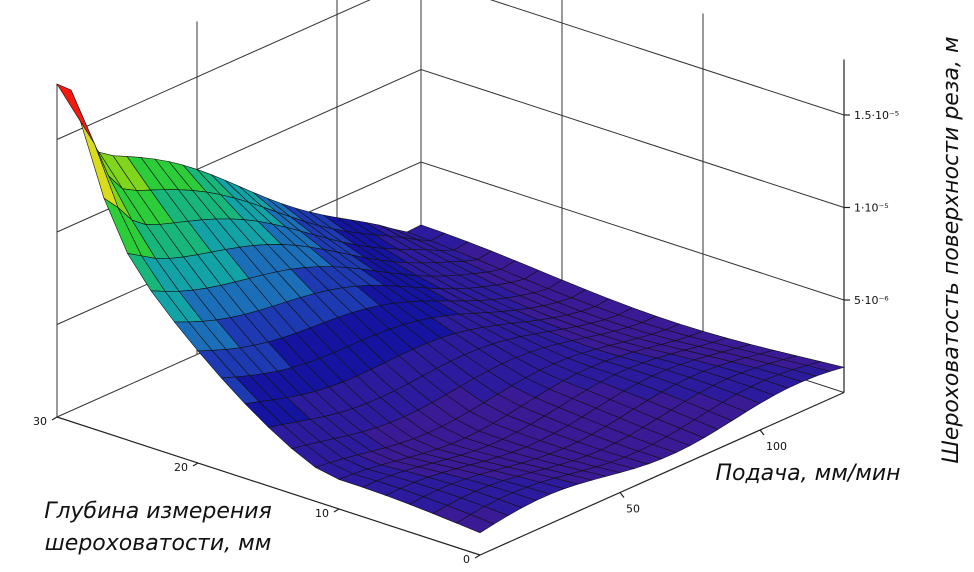 Image resolution: width=974 pixels, height=572 pixels. What do you see at coordinates (776, 446) in the screenshot?
I see `feed-tick-label: 100` at bounding box center [776, 446].